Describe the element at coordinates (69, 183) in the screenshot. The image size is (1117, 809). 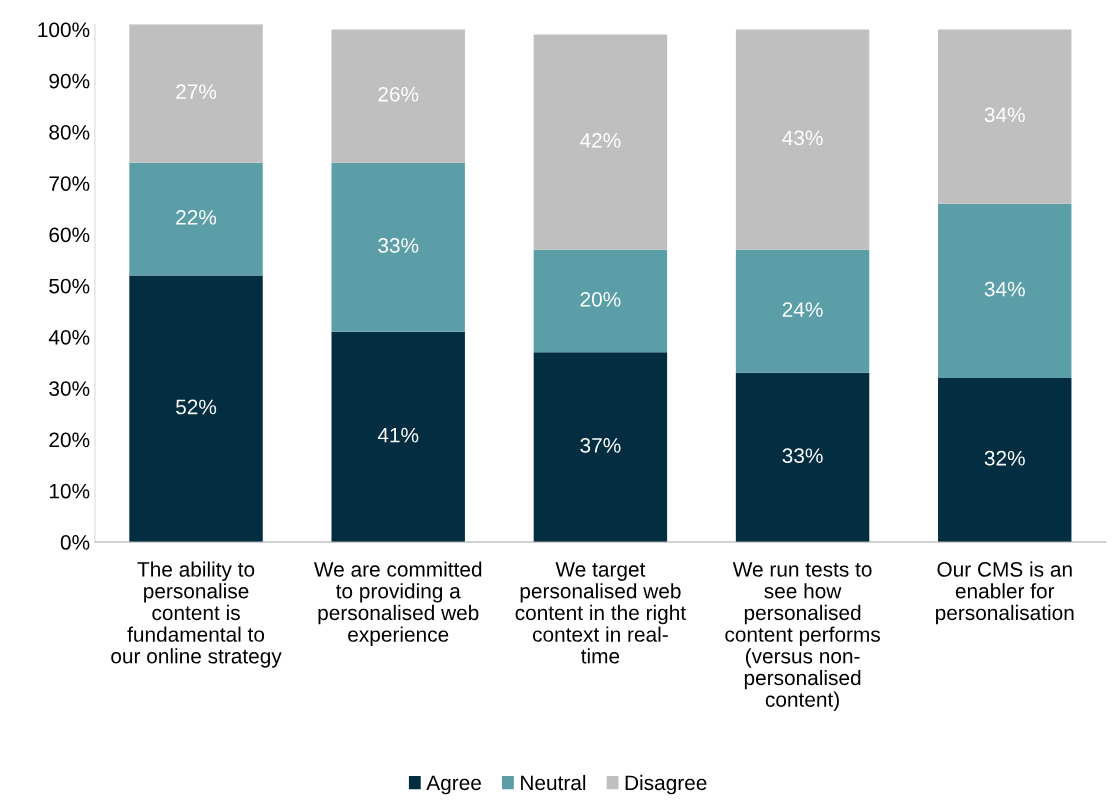
I see `y-tick-label: 70%` at that location.